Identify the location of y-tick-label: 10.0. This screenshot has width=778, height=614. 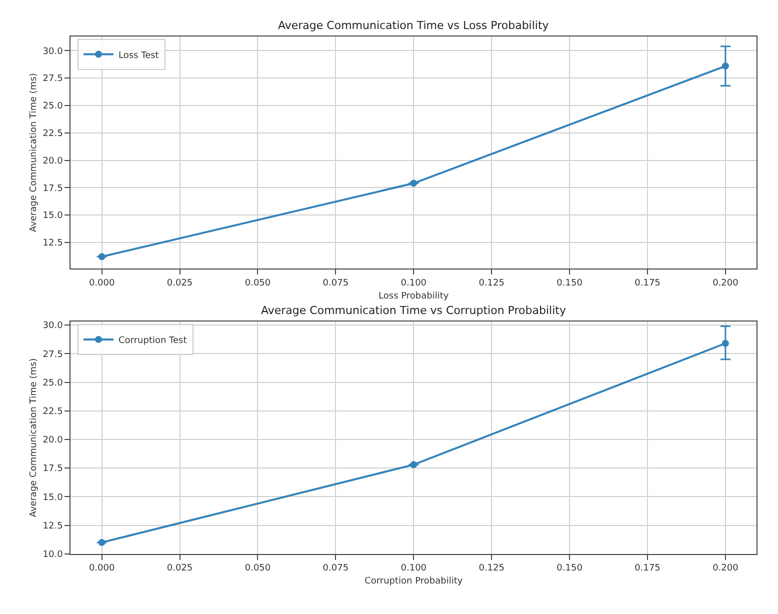
(53, 555).